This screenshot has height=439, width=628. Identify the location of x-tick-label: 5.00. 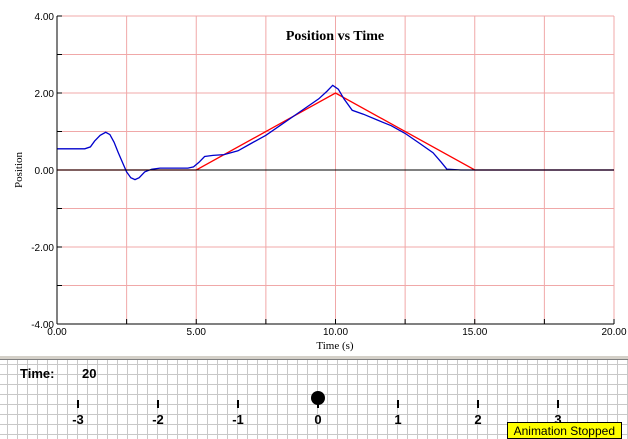
(197, 332).